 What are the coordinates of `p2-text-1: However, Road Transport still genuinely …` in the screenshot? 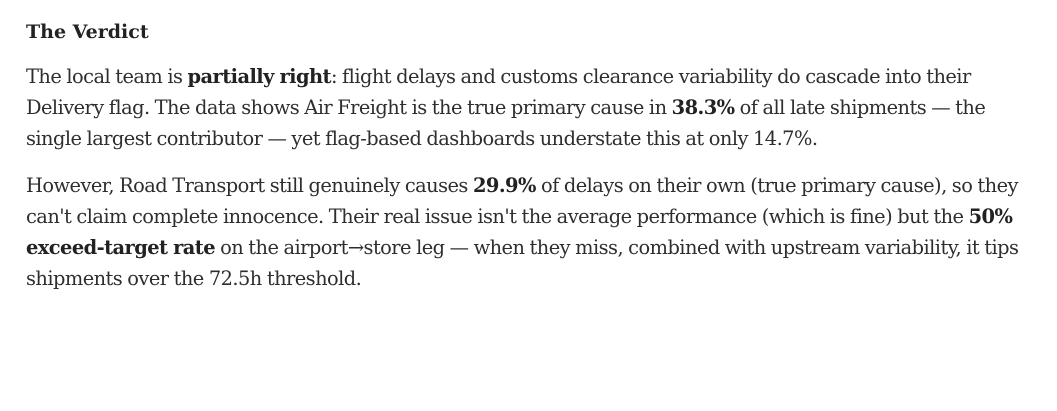 It's located at (249, 185).